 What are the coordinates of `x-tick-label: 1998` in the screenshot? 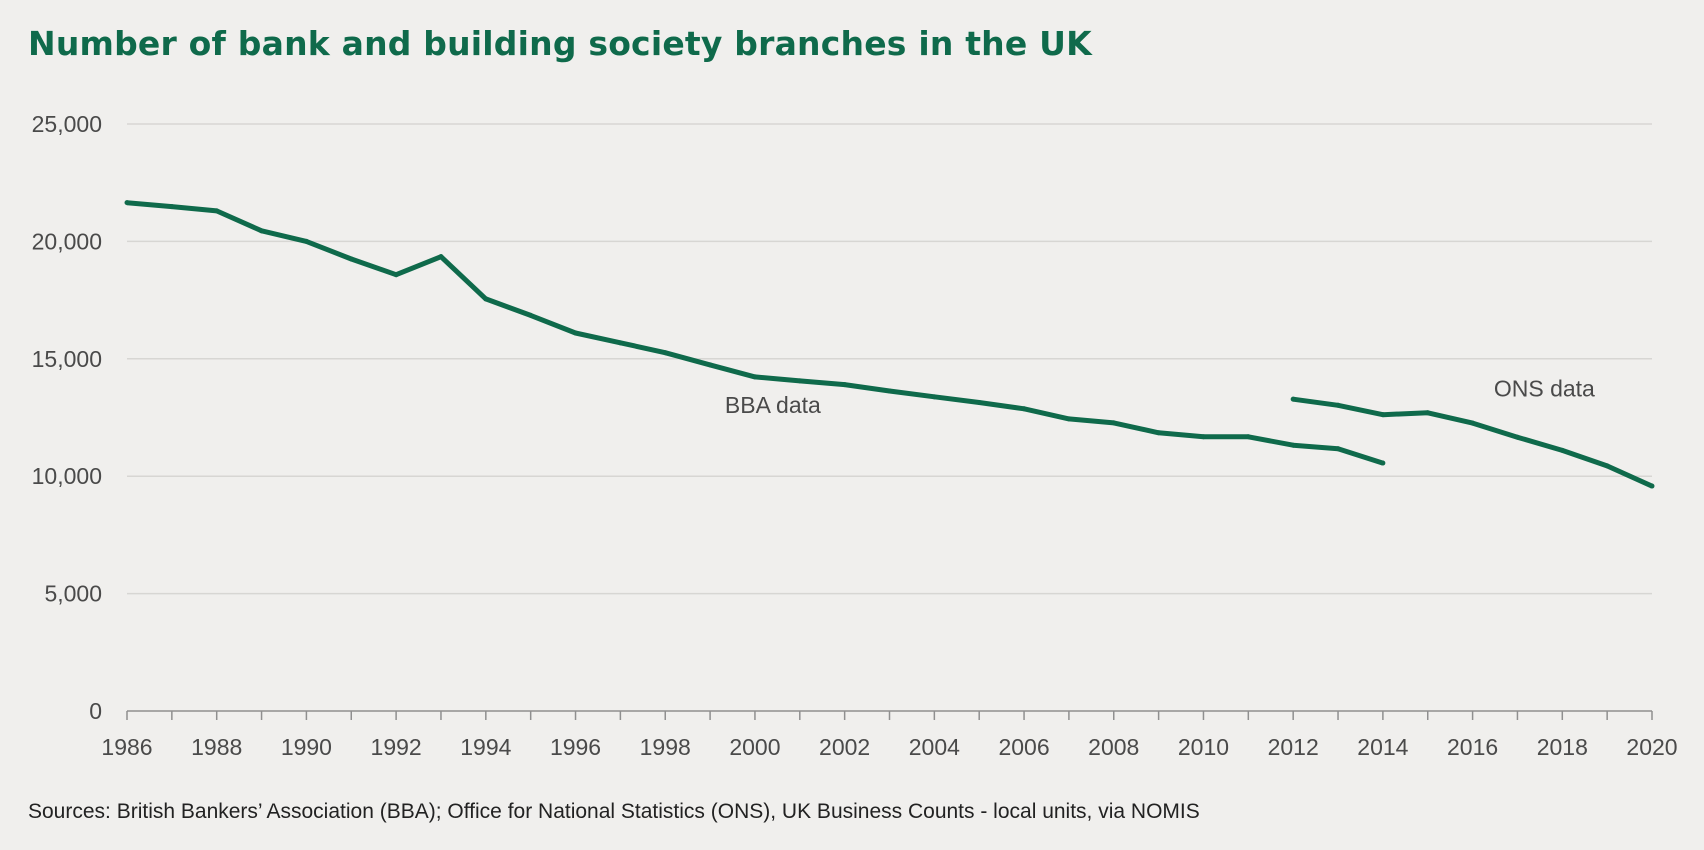 It's located at (665, 747).